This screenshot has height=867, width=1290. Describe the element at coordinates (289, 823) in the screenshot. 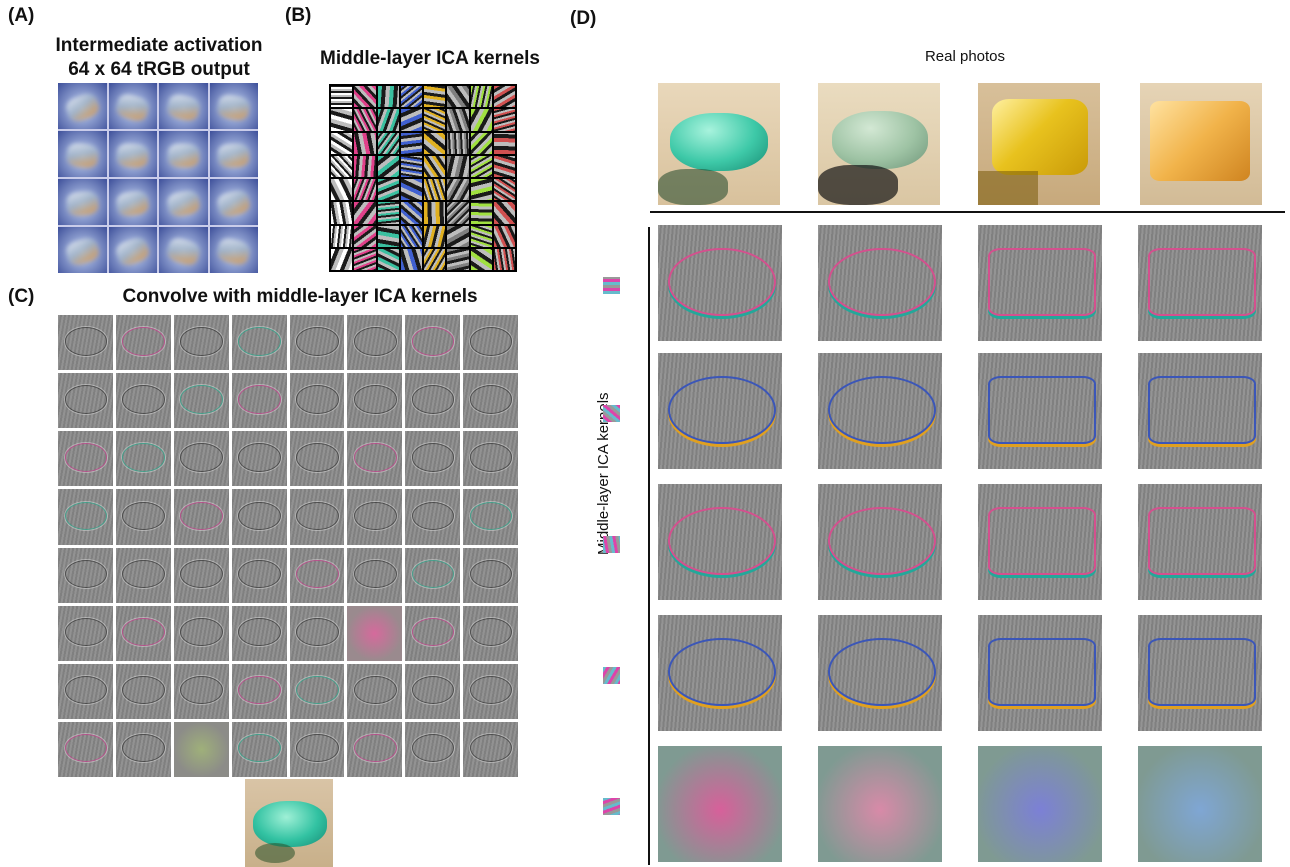

I see `input-soap-photo` at that location.